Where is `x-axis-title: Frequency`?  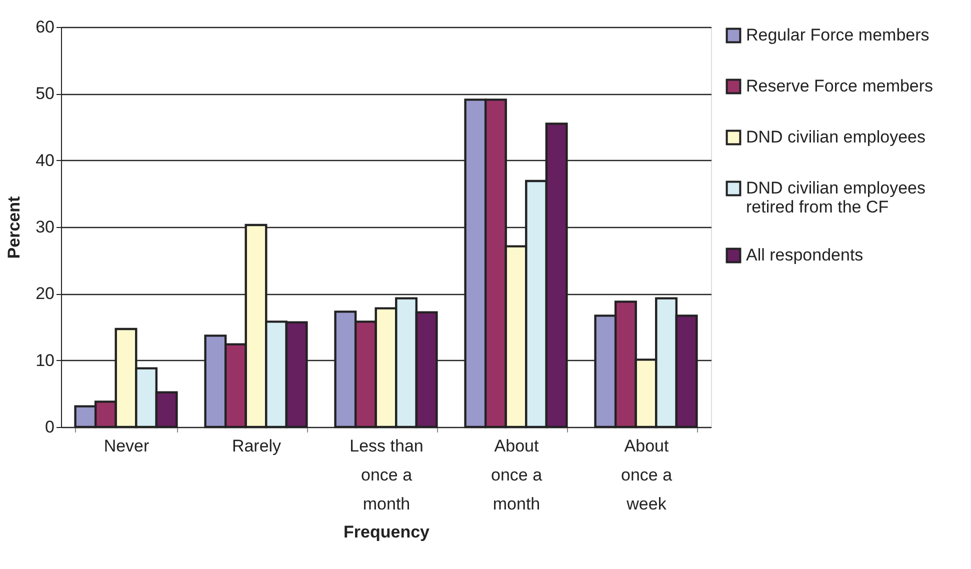
x-axis-title: Frequency is located at coordinates (387, 532).